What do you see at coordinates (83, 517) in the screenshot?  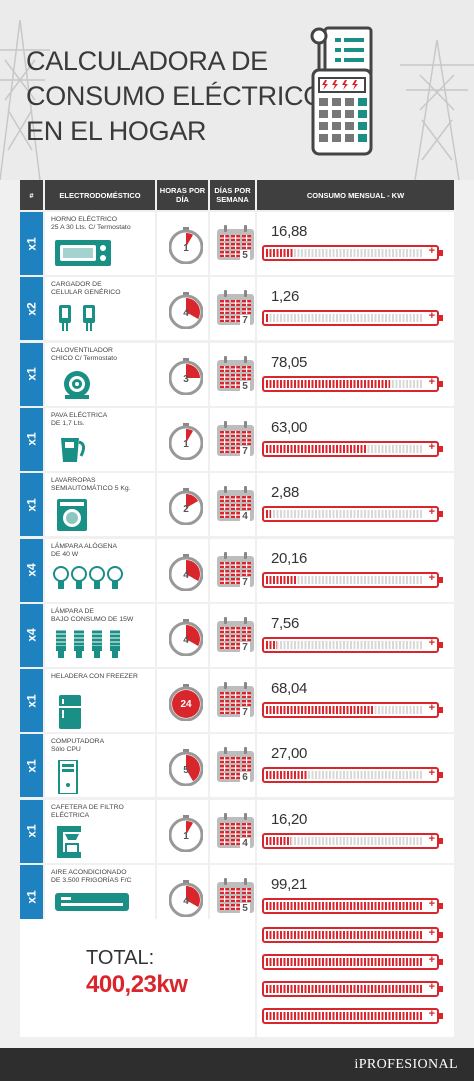 I see `washing-machine-icon` at bounding box center [83, 517].